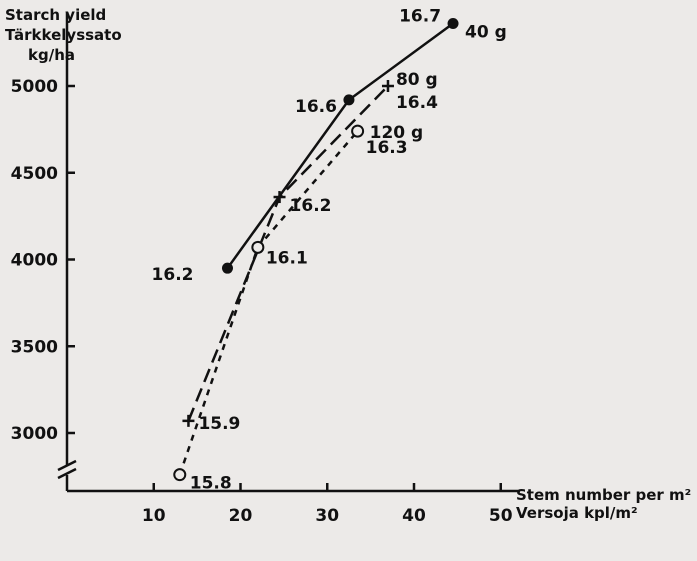 This screenshot has width=697, height=561. Describe the element at coordinates (577, 513) in the screenshot. I see `x-axis-title-line-2: Versoja kpl/m²` at that location.